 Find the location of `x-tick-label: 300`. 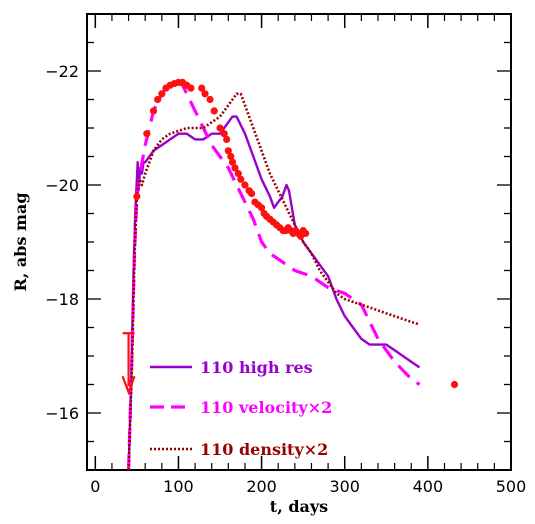

x-tick-label: 300 is located at coordinates (344, 486).